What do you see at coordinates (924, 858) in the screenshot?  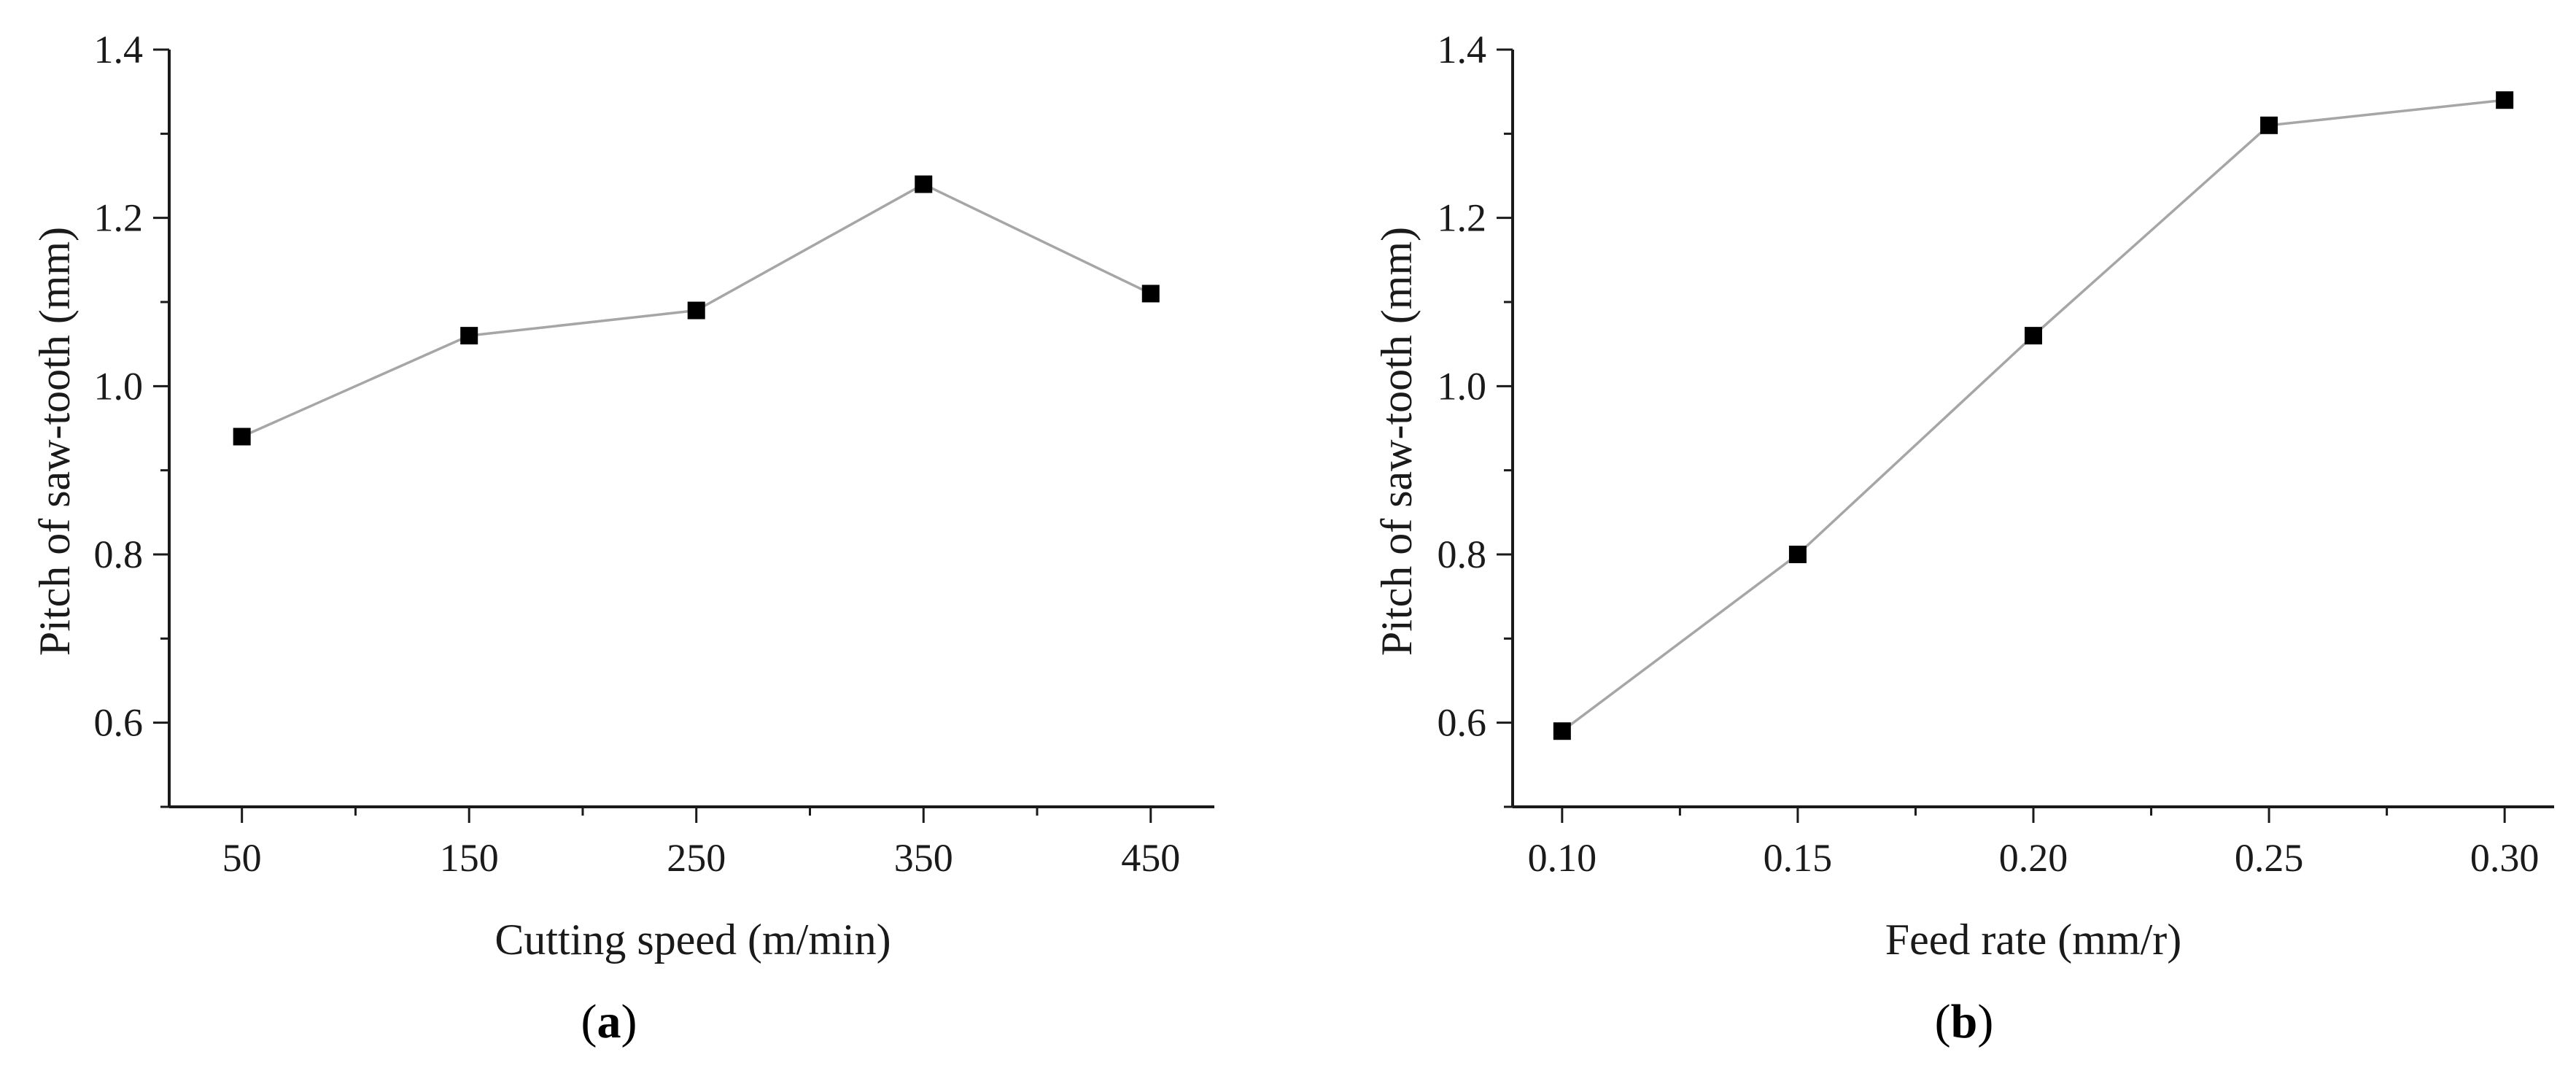 I see `chart-a-x-tick-label: 350` at bounding box center [924, 858].